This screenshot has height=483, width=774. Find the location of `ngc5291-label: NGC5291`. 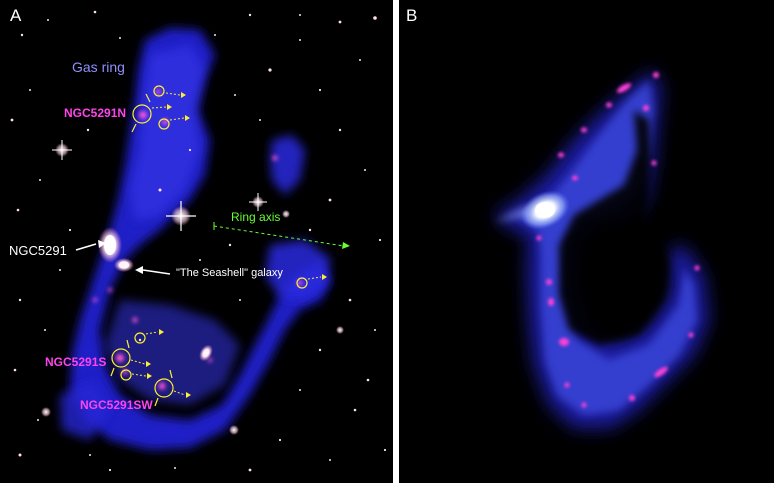

ngc5291-label: NGC5291 is located at coordinates (38, 250).